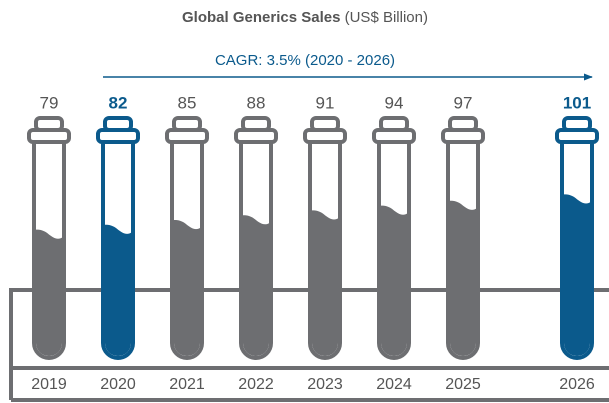  What do you see at coordinates (577, 102) in the screenshot?
I see `value-label: 101` at bounding box center [577, 102].